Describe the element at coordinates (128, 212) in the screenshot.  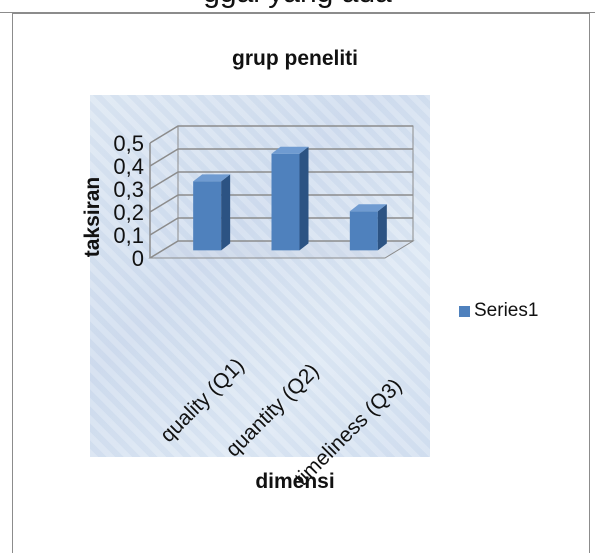
I see `y-tick-label: 0,2` at that location.